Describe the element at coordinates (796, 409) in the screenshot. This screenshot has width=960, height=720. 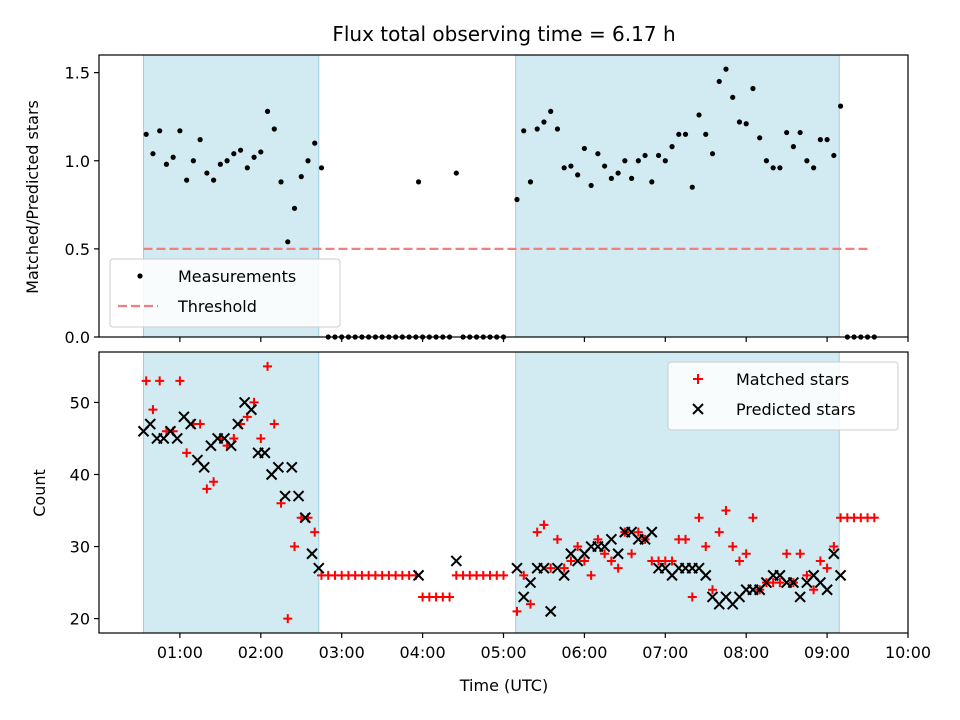
I see `legend-label: Predicted stars` at that location.